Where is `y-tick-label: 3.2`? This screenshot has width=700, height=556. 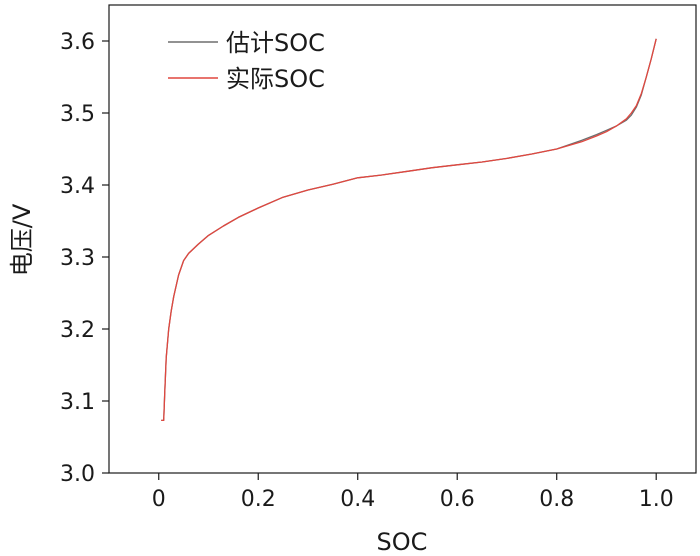
y-tick-label: 3.2 is located at coordinates (77, 330).